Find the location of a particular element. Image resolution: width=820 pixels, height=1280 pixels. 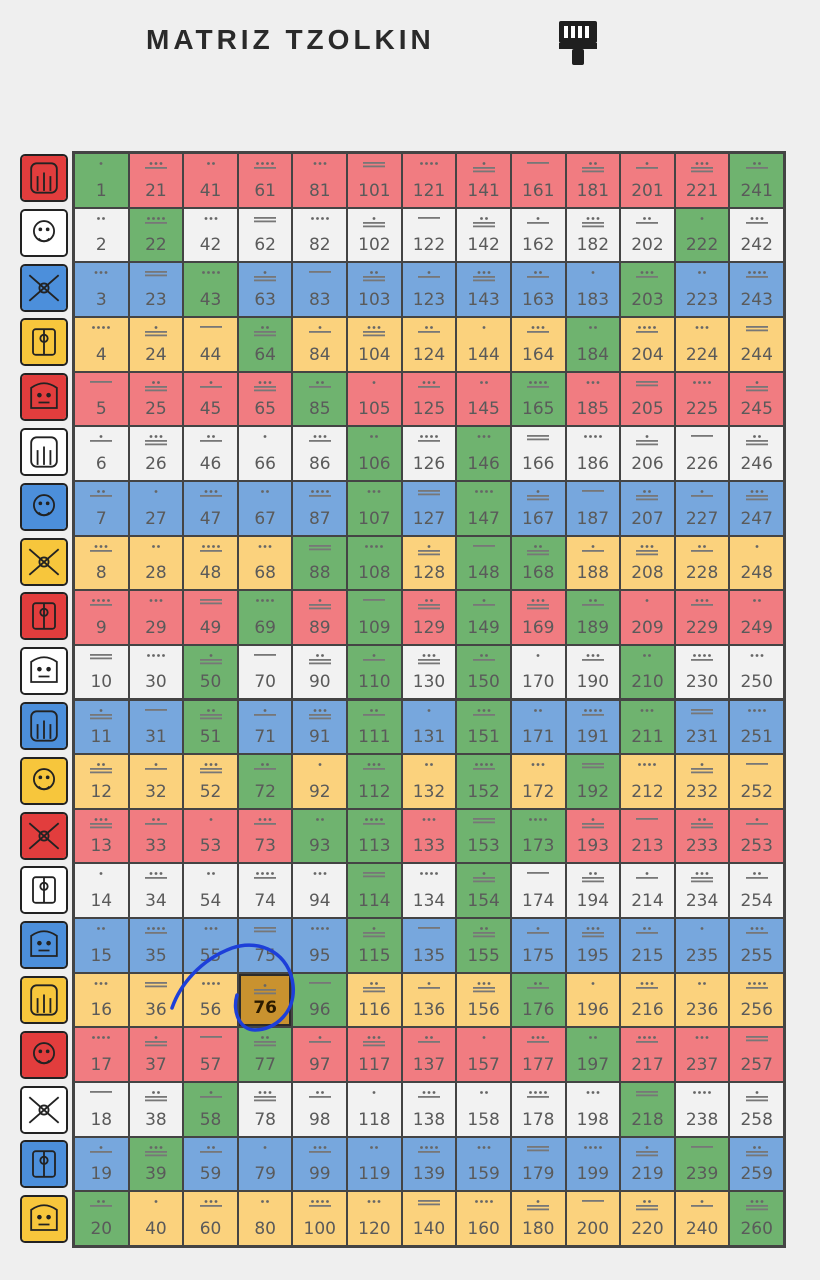

kin-cell: 219 is located at coordinates (647, 1164).